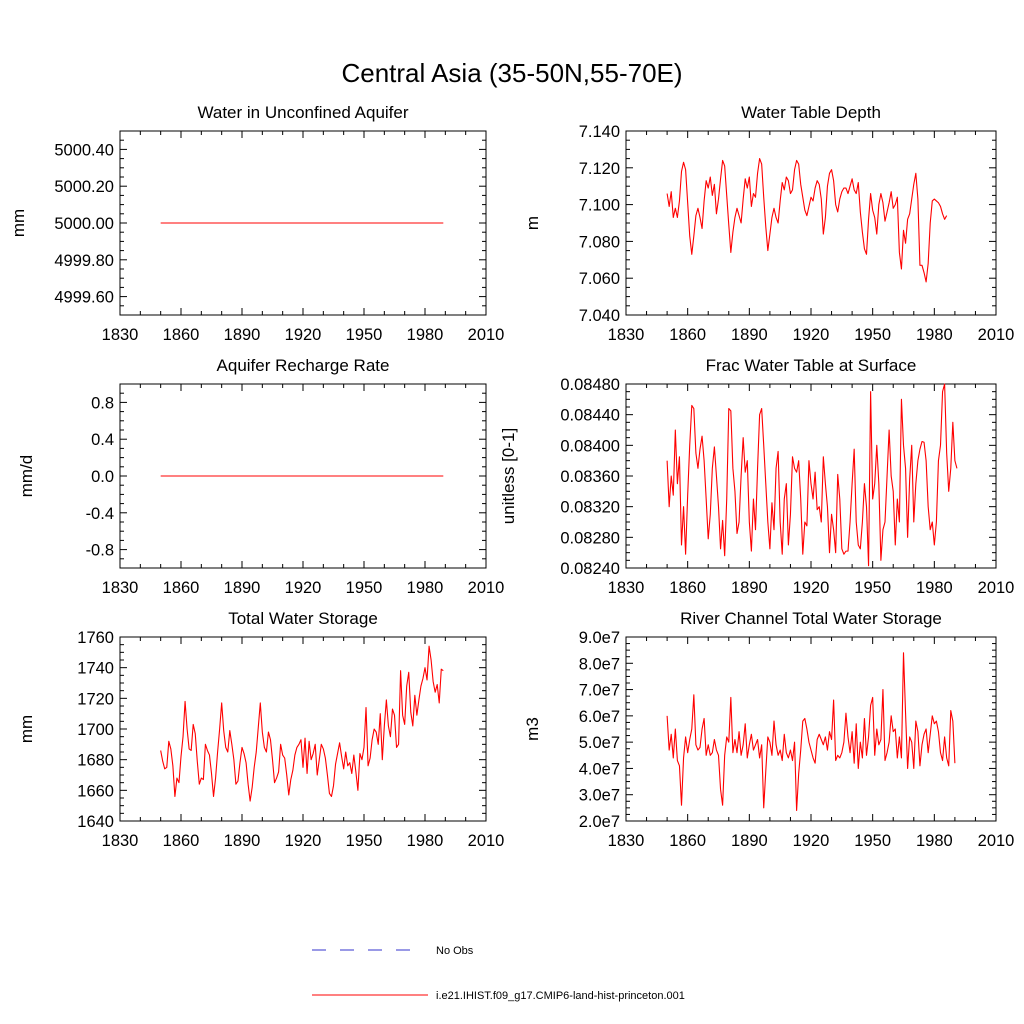 Image resolution: width=1024 pixels, height=1024 pixels. I want to click on y-tick-label: 7.100, so click(599, 206).